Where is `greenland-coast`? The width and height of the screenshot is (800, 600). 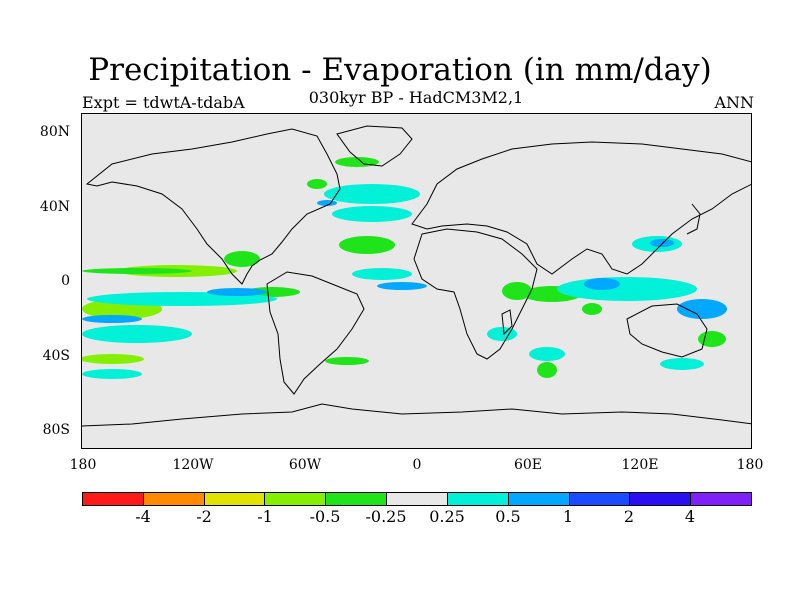
greenland-coast is located at coordinates (374, 146).